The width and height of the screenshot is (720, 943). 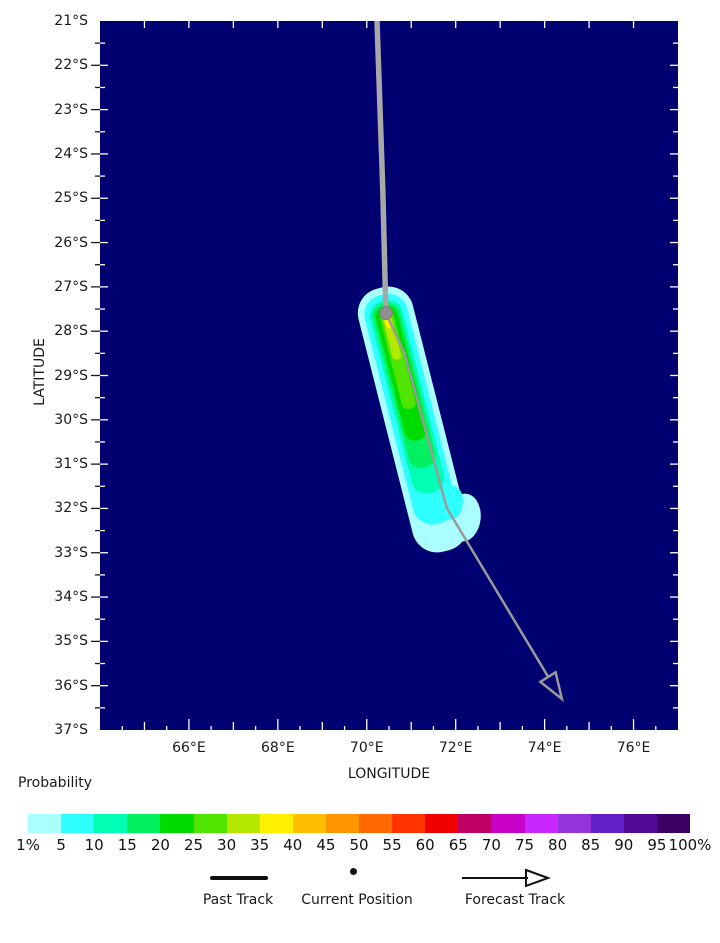 What do you see at coordinates (515, 900) in the screenshot?
I see `forecast-track-legend-label: Forecast Track` at bounding box center [515, 900].